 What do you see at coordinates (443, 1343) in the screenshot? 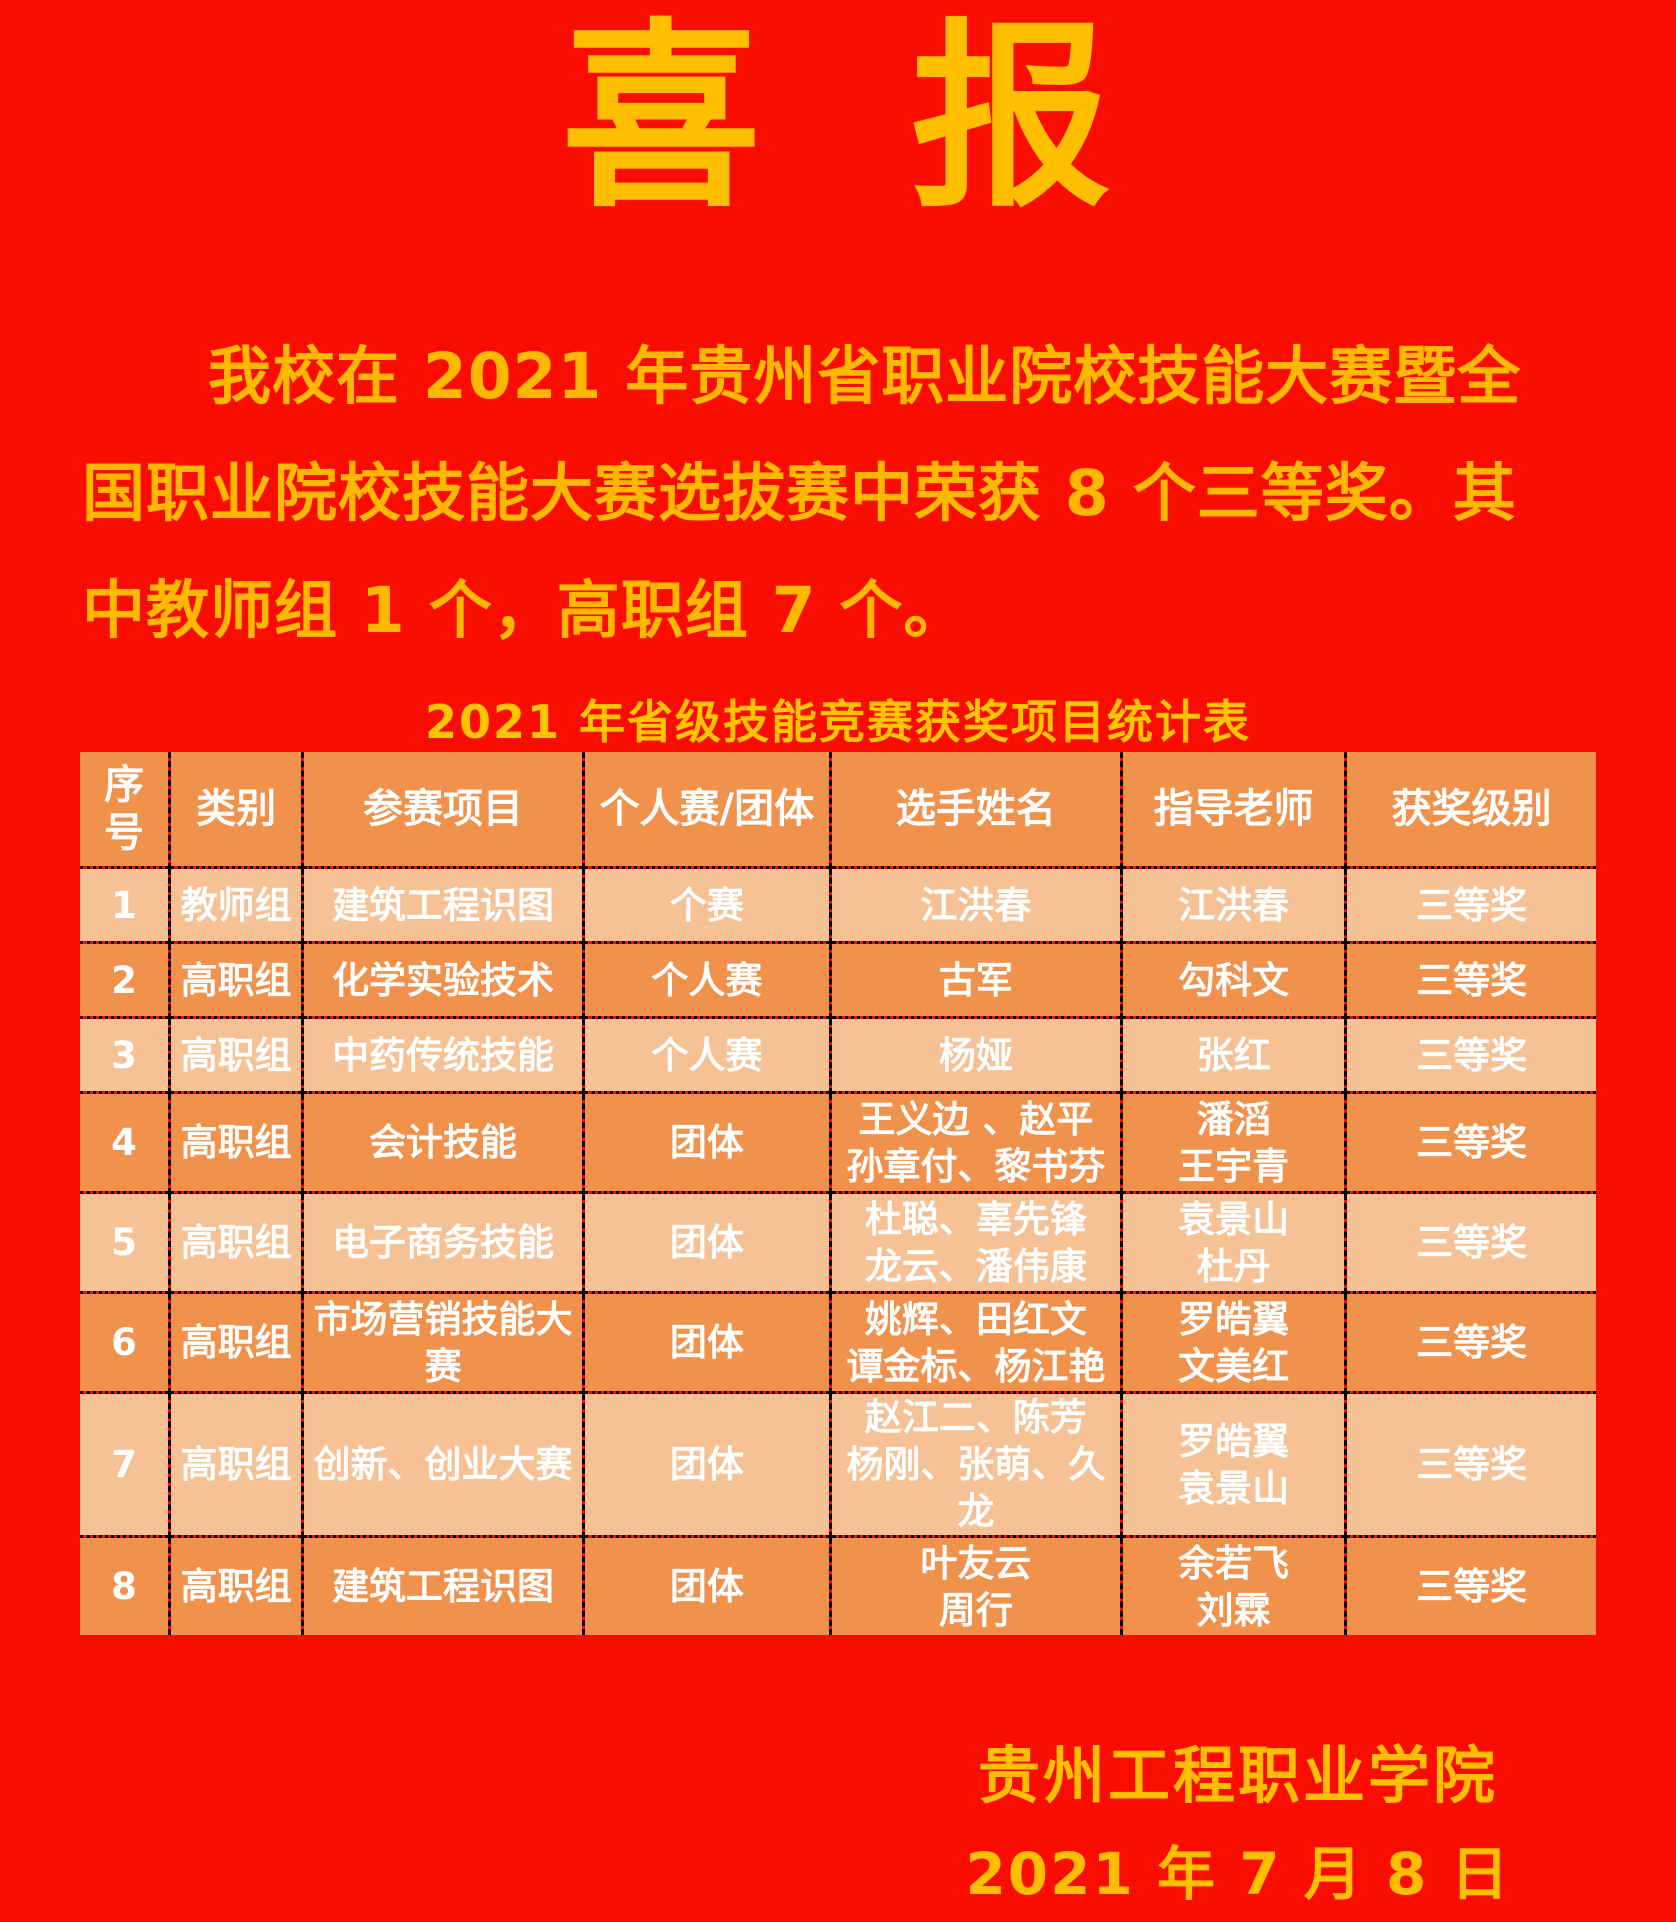
I see `cell-project: 市场营销技能大赛` at bounding box center [443, 1343].